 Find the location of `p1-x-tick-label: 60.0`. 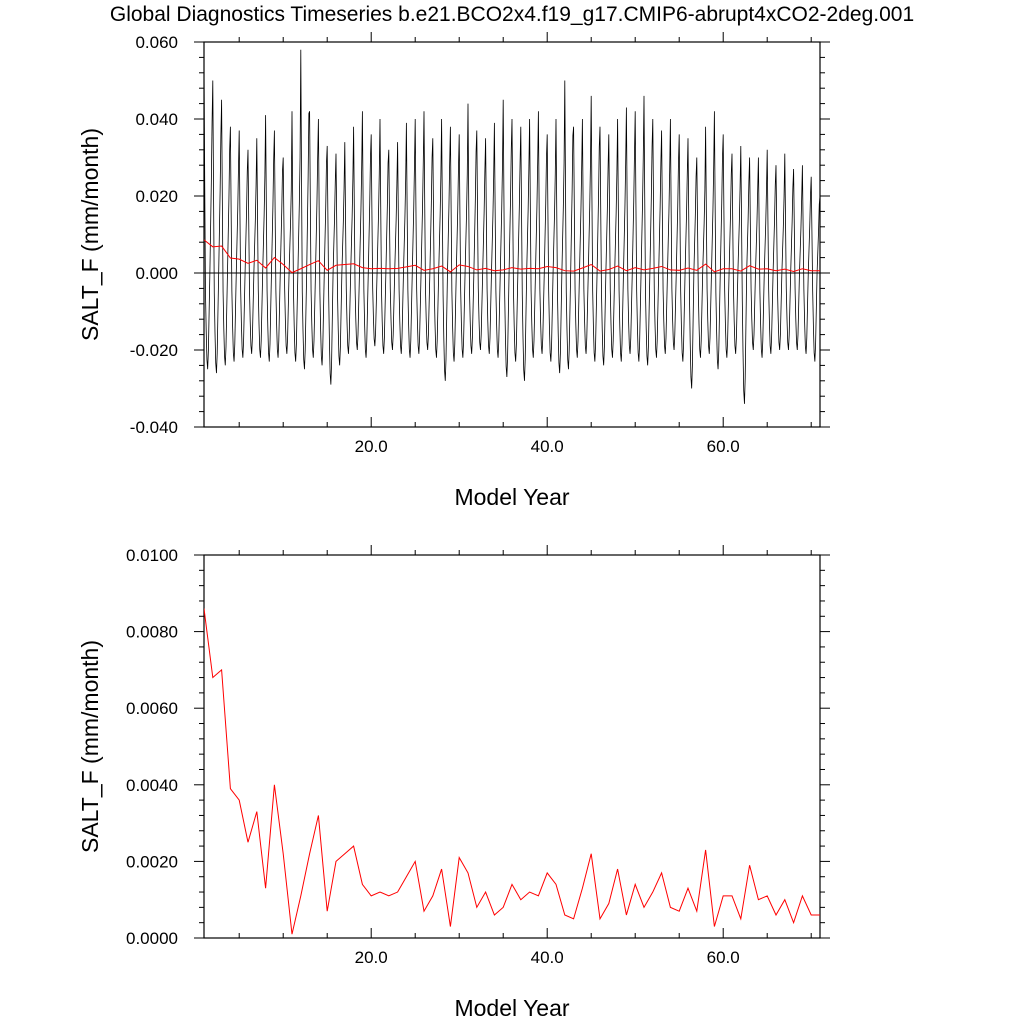

p1-x-tick-label: 60.0 is located at coordinates (723, 957).